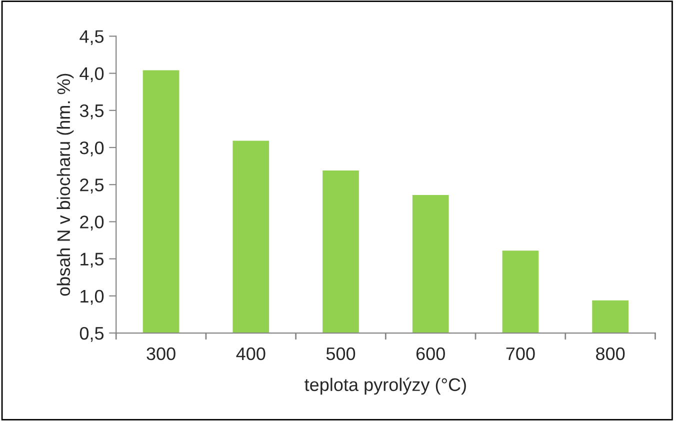 Image resolution: width=679 pixels, height=421 pixels. Describe the element at coordinates (520, 353) in the screenshot. I see `x-tick-label: 700` at that location.